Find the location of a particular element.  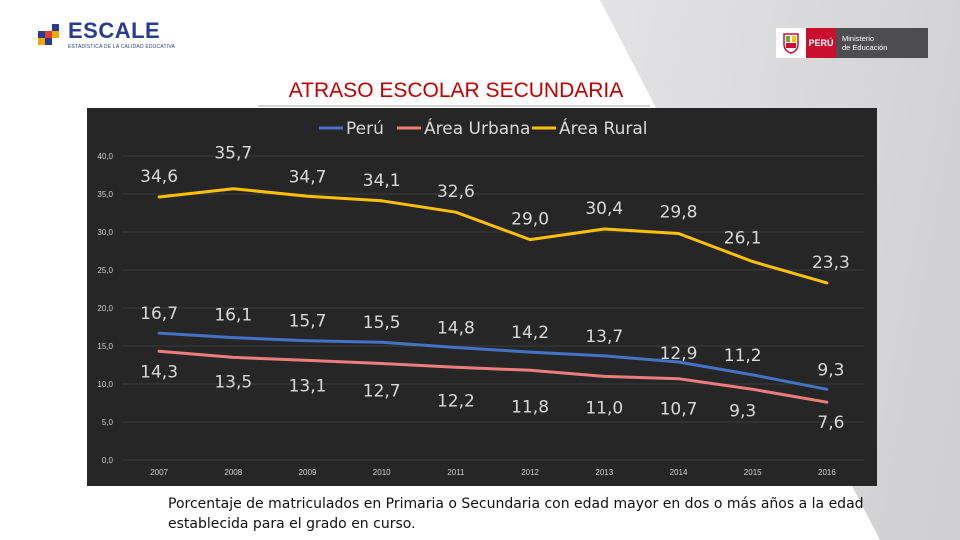

data-label: 13,5 is located at coordinates (233, 382).